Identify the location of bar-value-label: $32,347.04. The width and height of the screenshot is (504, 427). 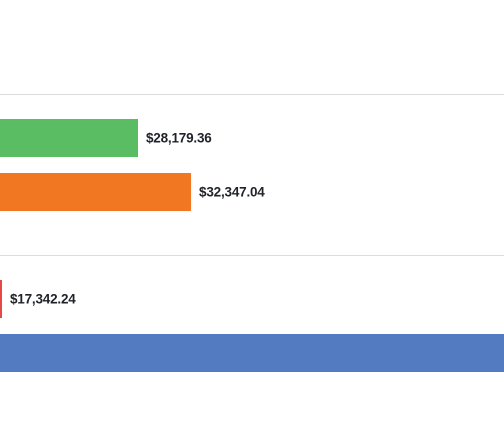
(232, 192).